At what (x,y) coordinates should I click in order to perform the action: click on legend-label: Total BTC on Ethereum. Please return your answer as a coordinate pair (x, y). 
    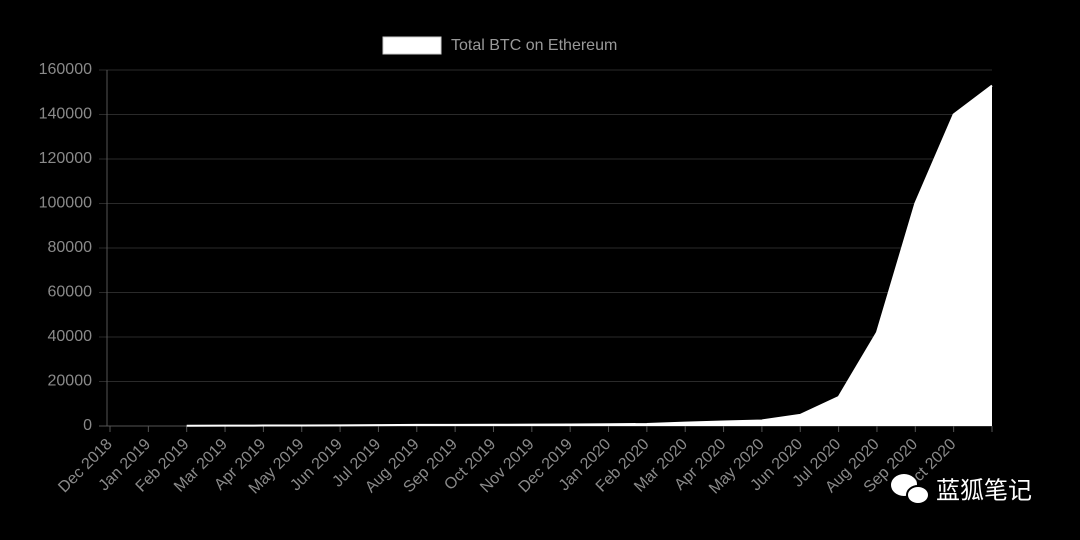
    Looking at the image, I should click on (534, 45).